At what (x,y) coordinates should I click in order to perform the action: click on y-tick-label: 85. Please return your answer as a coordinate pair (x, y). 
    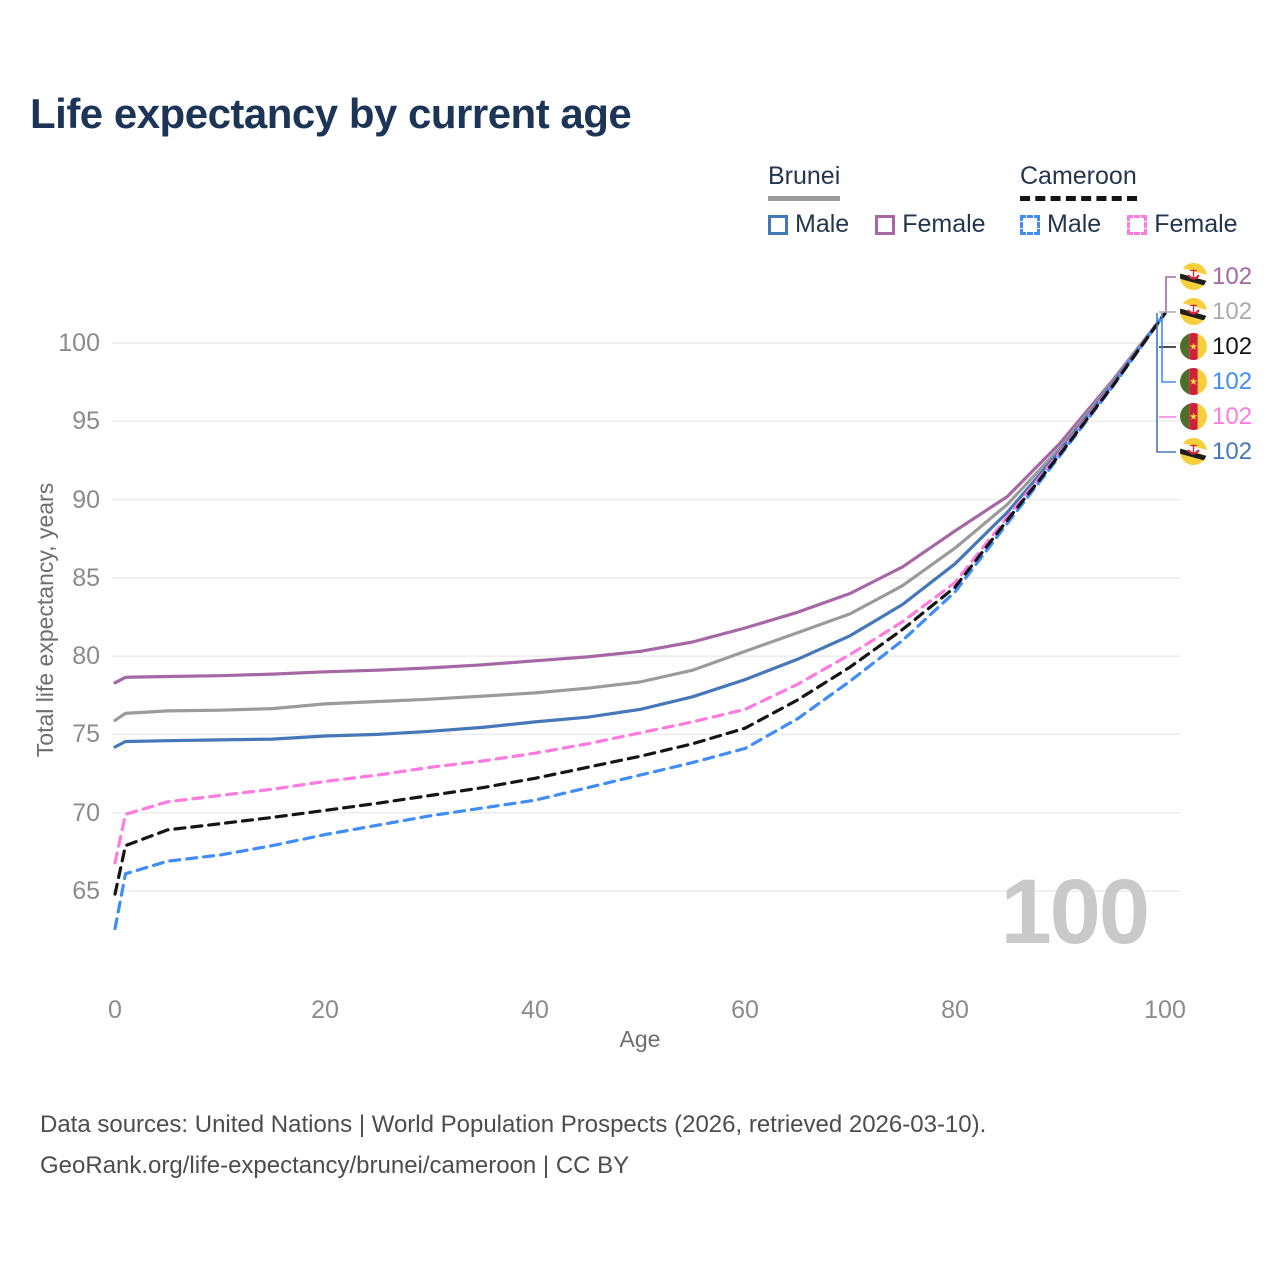
    Looking at the image, I should click on (86, 577).